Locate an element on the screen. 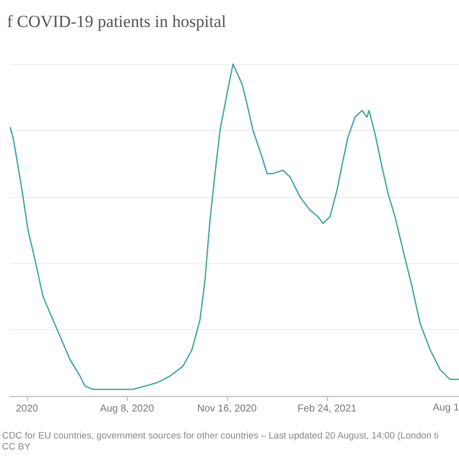 The height and width of the screenshot is (457, 459). x-tick-label: Nov 16, 2020 is located at coordinates (227, 409).